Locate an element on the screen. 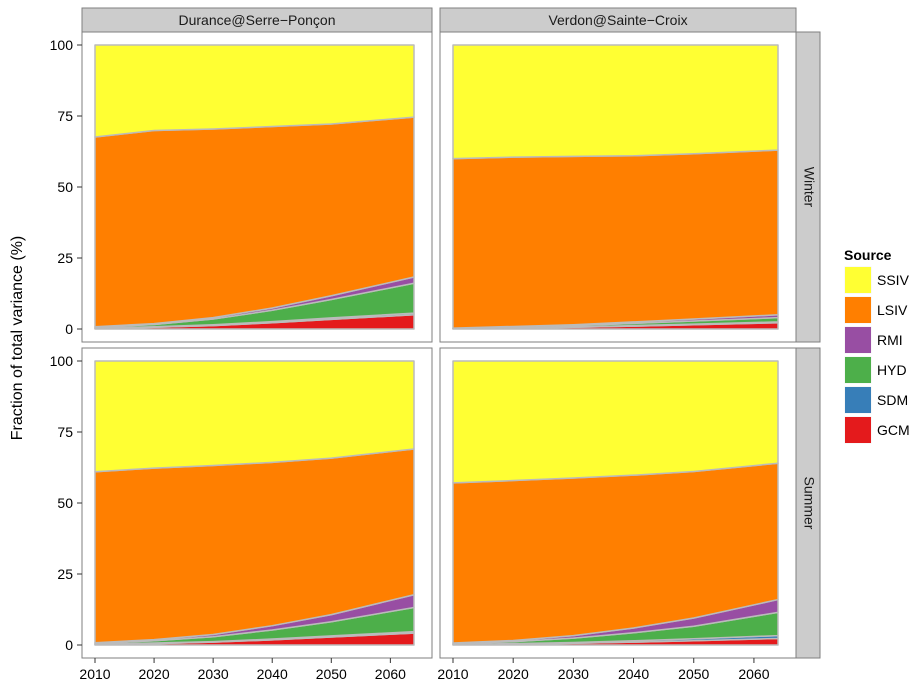 The height and width of the screenshot is (687, 919). legend-label: SDM is located at coordinates (892, 400).